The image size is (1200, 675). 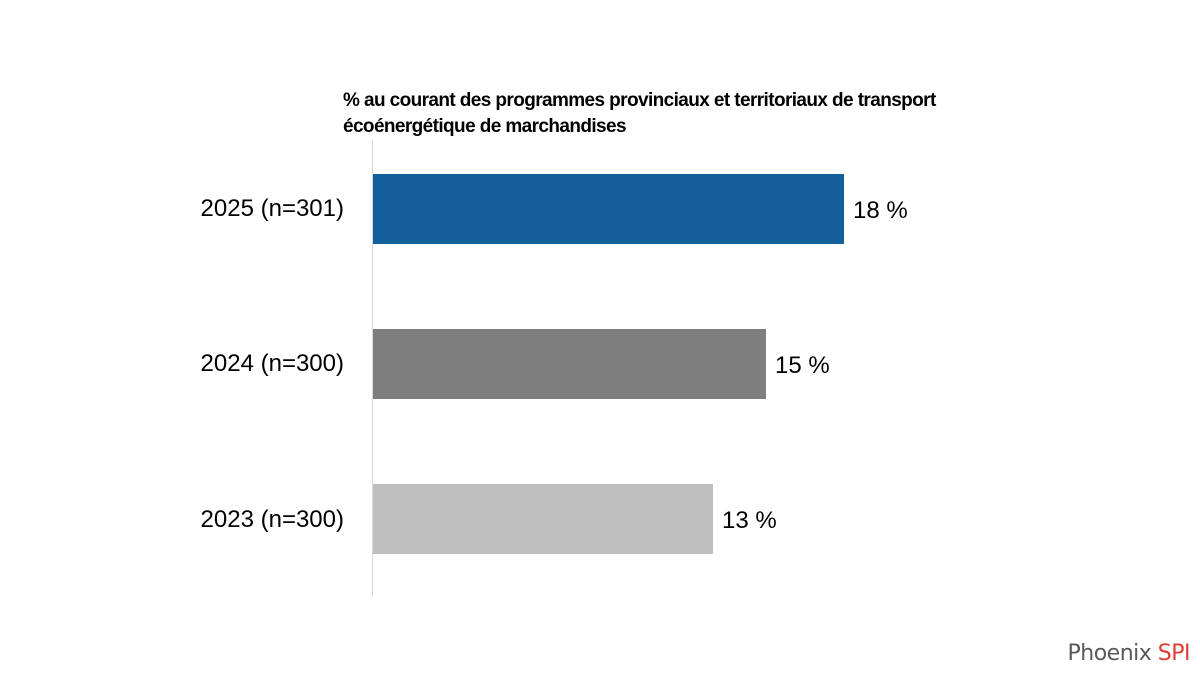 What do you see at coordinates (272, 208) in the screenshot?
I see `category-label-2025: 2025 (n=301)` at bounding box center [272, 208].